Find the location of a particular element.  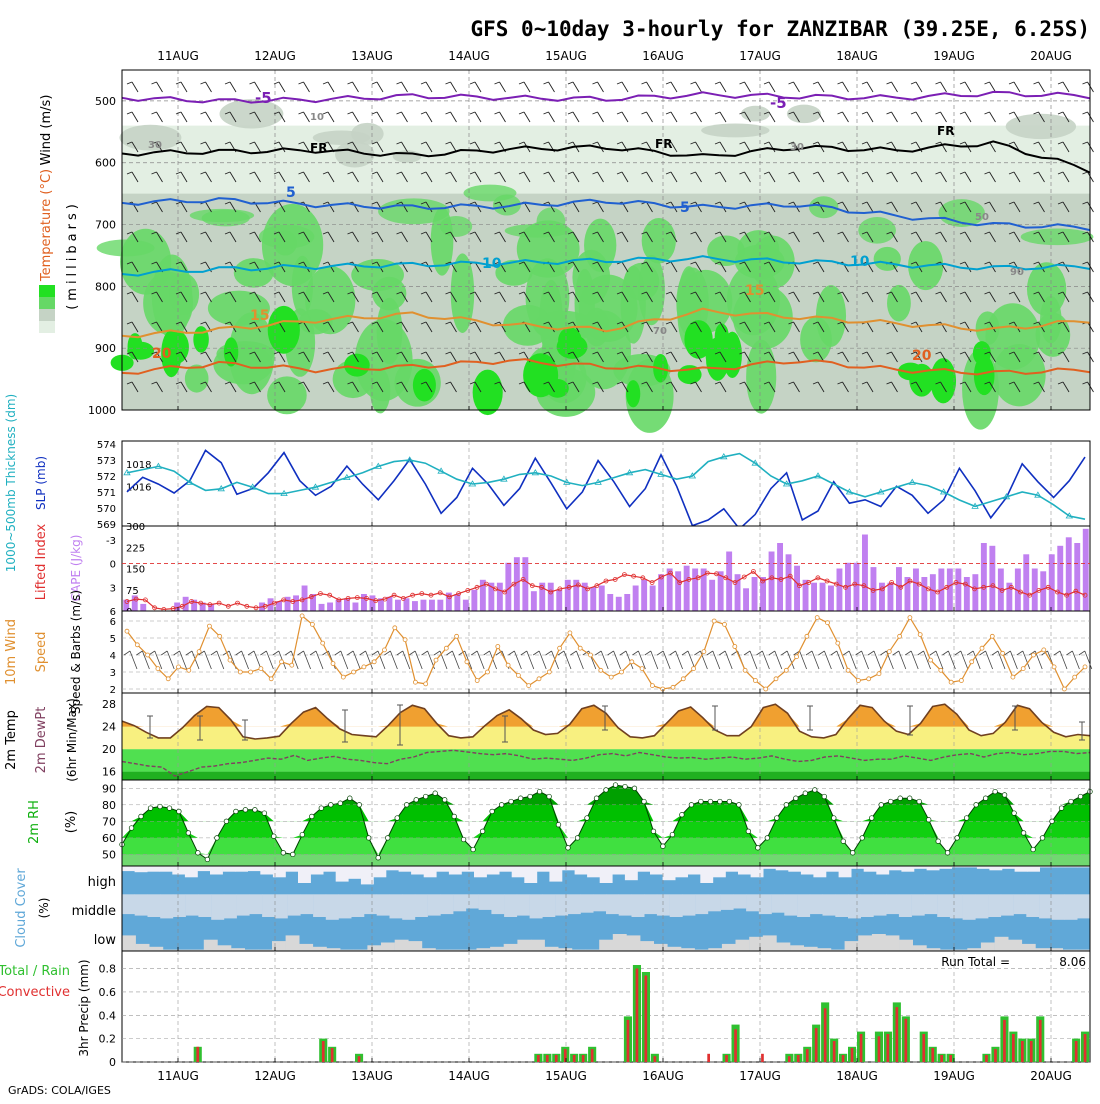

thickness-tick-label: 573 is located at coordinates (106, 461).